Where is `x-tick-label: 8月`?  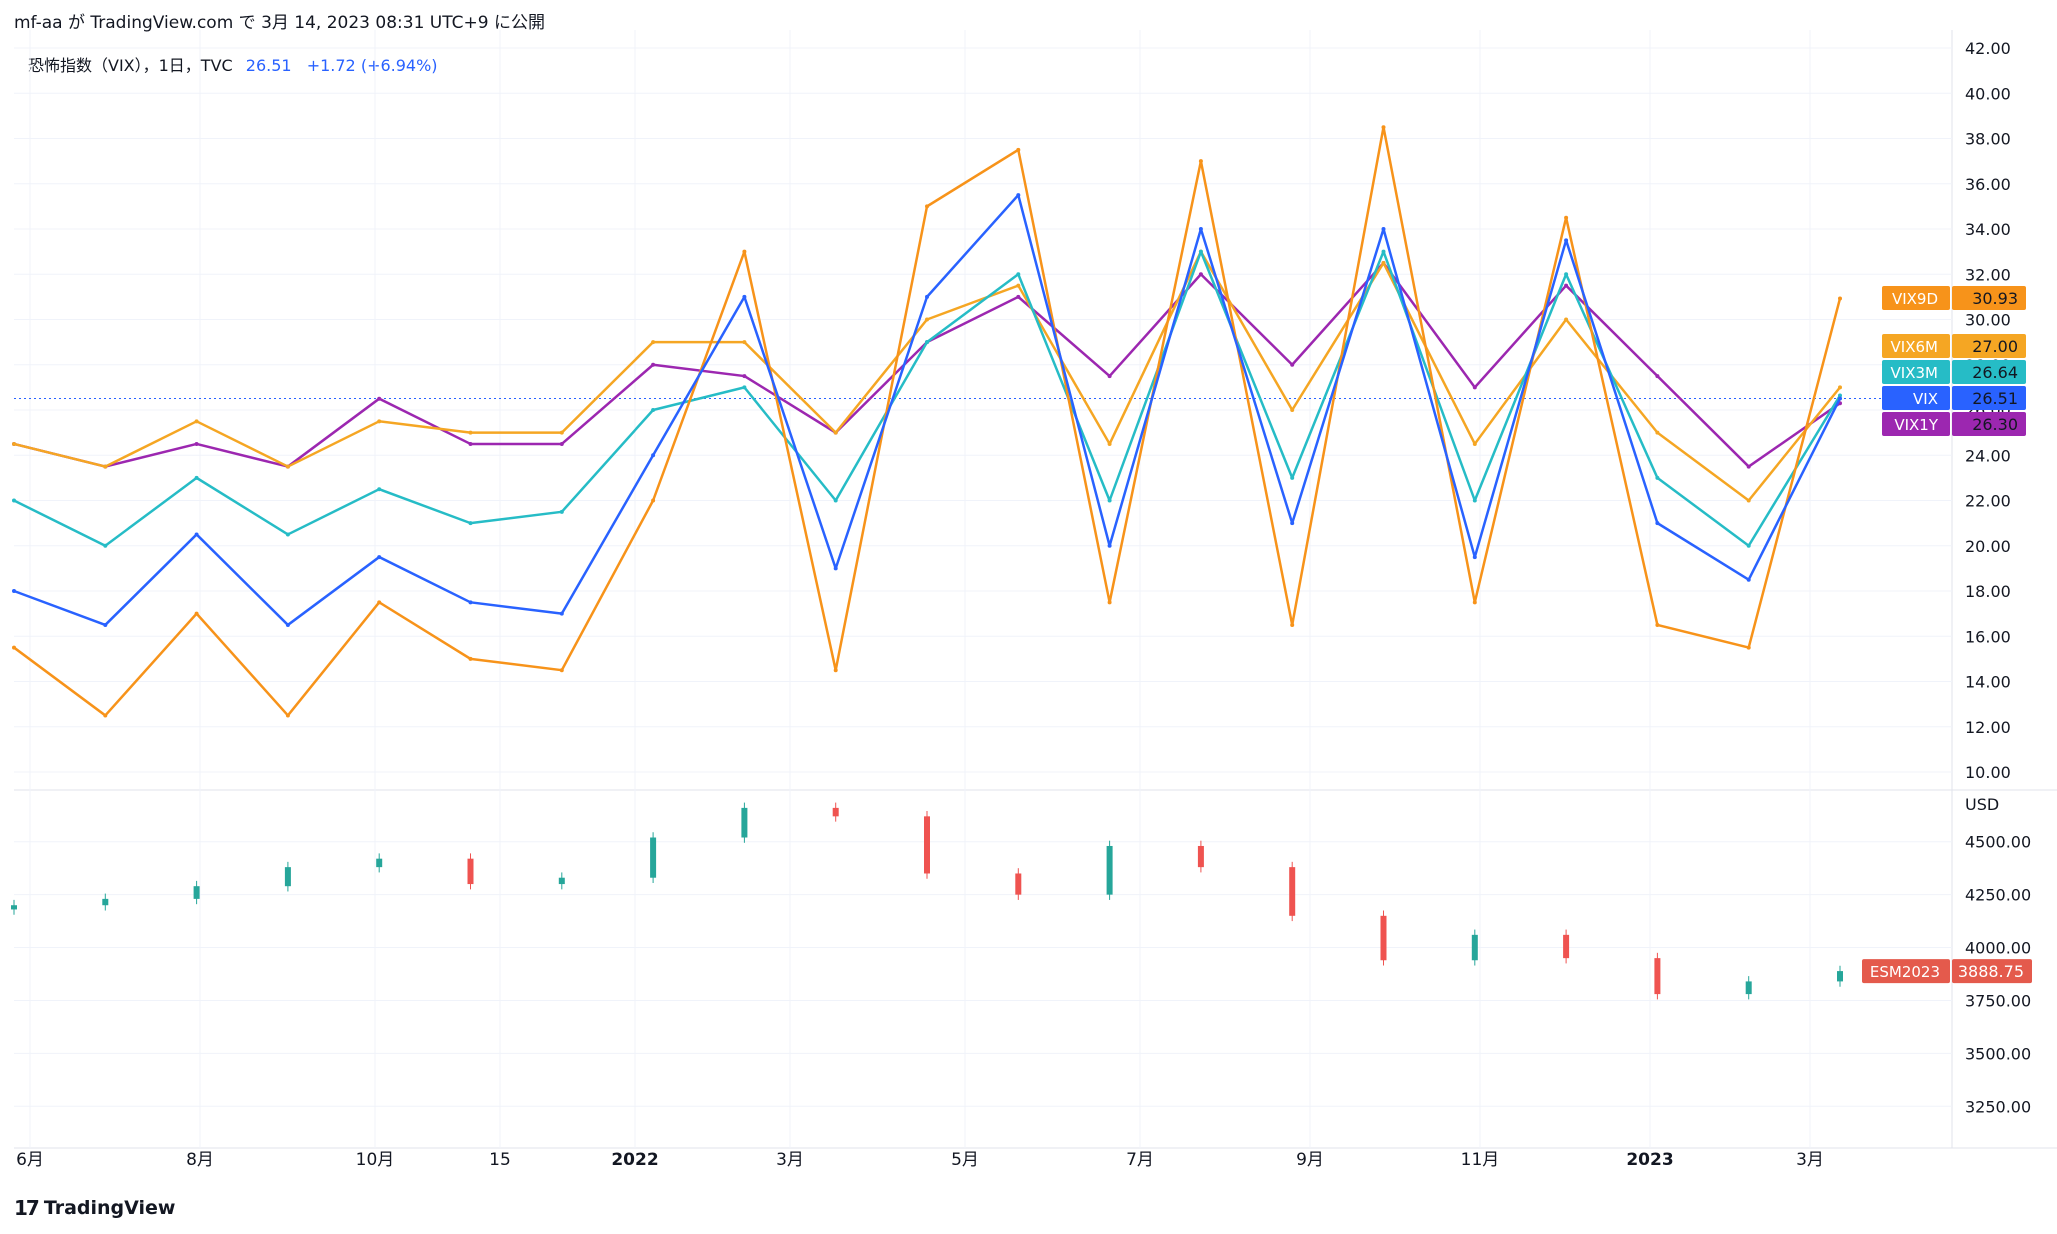
x-tick-label: 8月 is located at coordinates (200, 1160).